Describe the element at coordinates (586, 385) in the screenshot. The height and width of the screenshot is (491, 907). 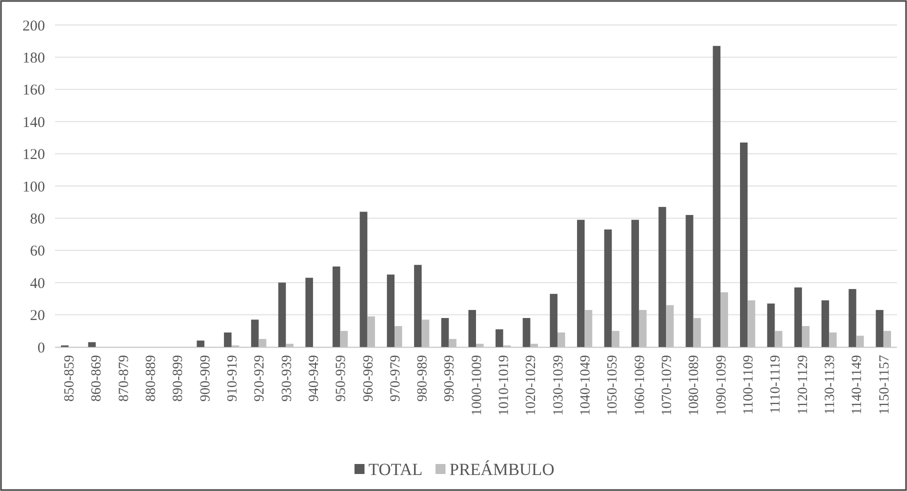
I see `x-tick-label: 1040-1049` at that location.